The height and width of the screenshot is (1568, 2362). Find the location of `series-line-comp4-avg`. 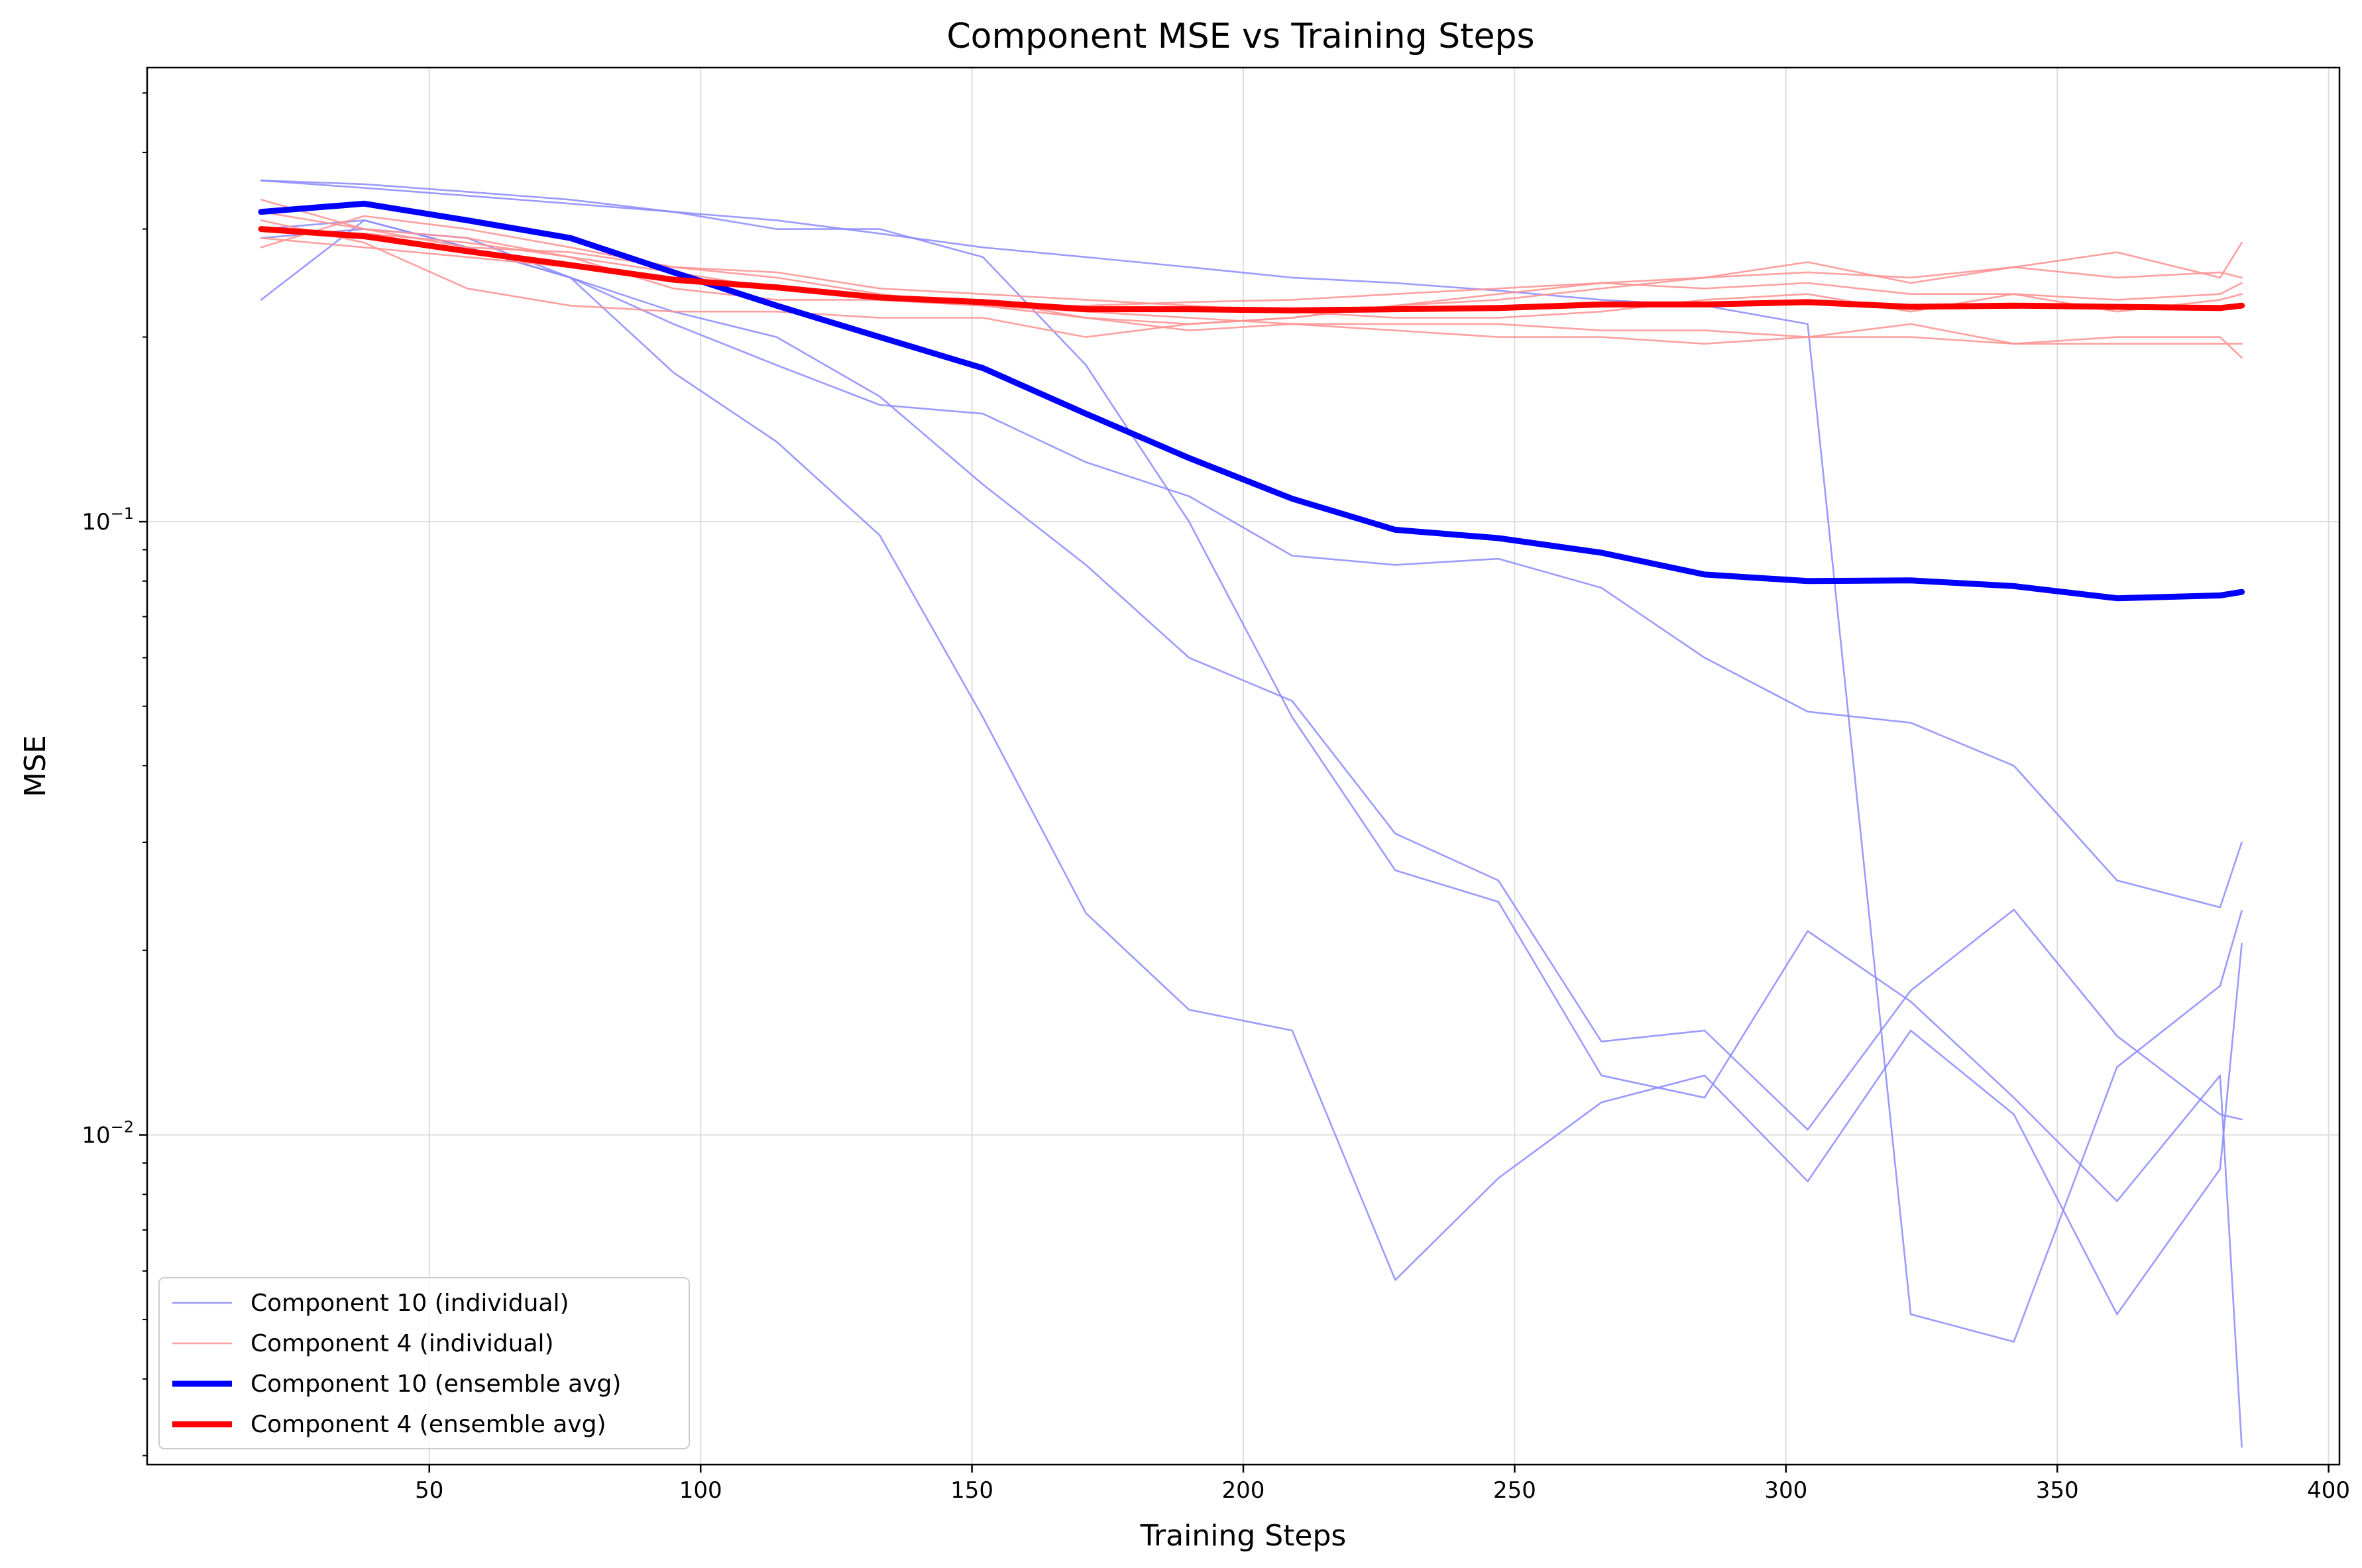

series-line-comp4-avg is located at coordinates (1251, 269).